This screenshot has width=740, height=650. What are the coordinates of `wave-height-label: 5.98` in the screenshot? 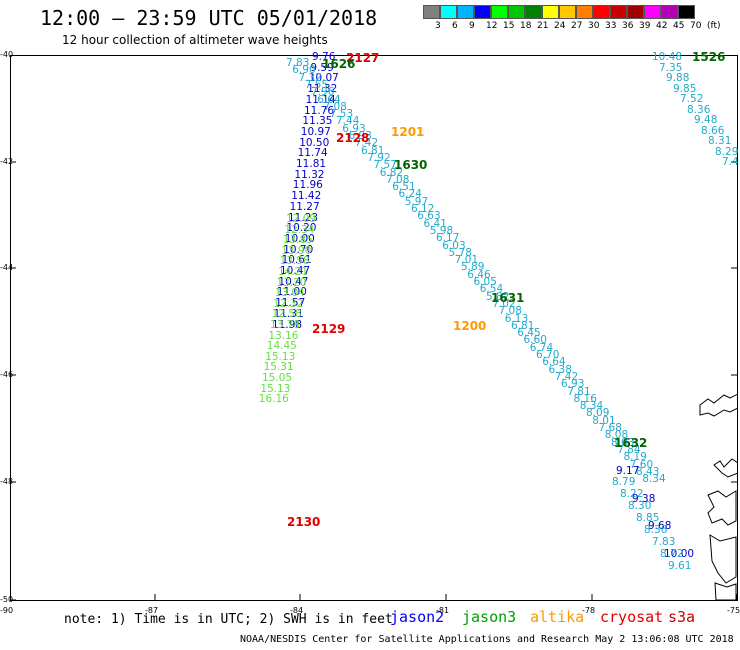 It's located at (441, 230).